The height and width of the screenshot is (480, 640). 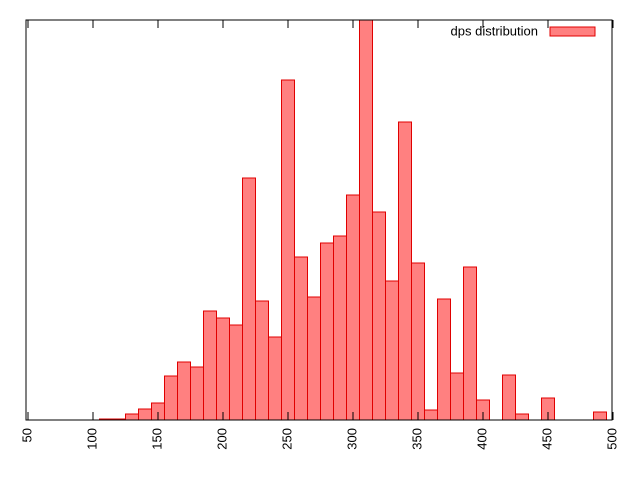 I want to click on x-tick-label: 100, so click(x=91, y=439).